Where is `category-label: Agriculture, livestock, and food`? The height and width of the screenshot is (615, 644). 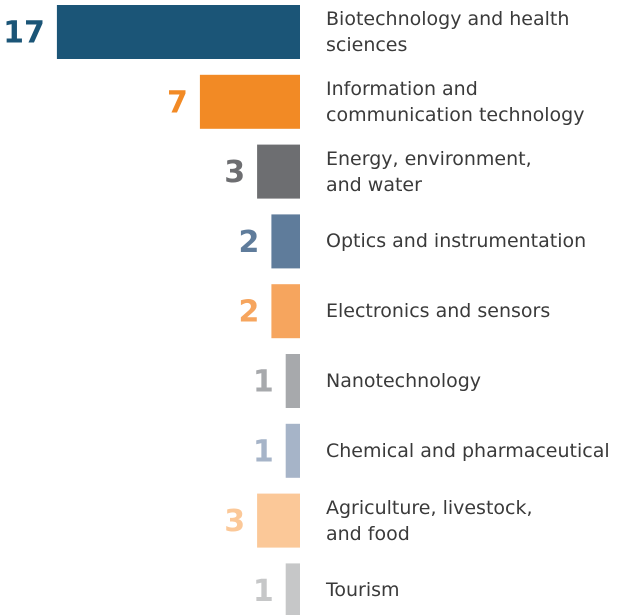
category-label: Agriculture, livestock, and food is located at coordinates (429, 520).